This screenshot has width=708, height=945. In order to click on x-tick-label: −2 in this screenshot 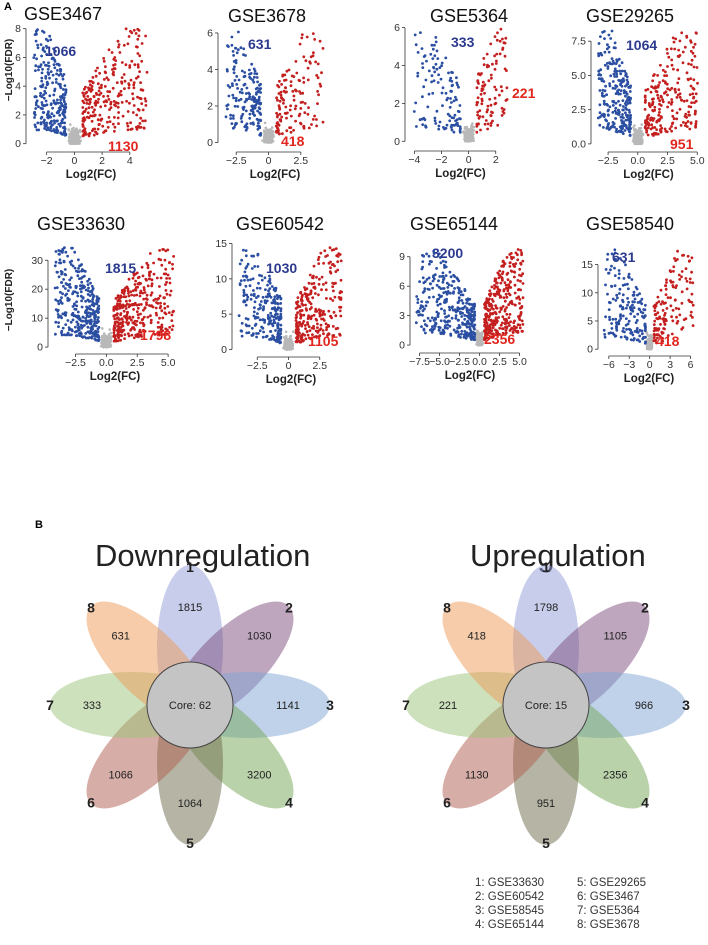, I will do `click(442, 160)`.